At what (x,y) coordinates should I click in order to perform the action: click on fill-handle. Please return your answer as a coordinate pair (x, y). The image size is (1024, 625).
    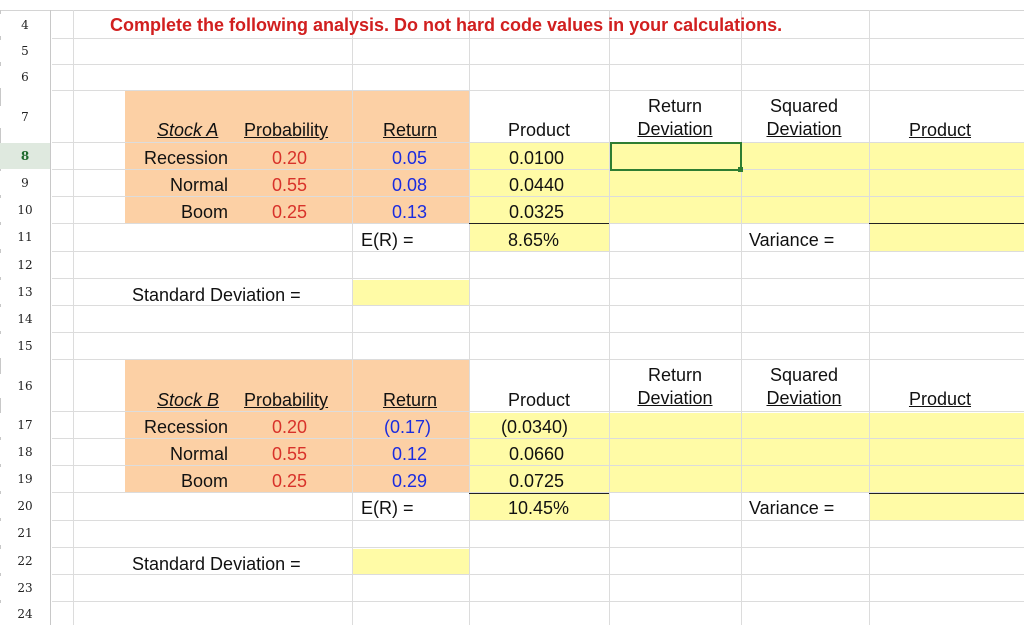
    Looking at the image, I should click on (740, 169).